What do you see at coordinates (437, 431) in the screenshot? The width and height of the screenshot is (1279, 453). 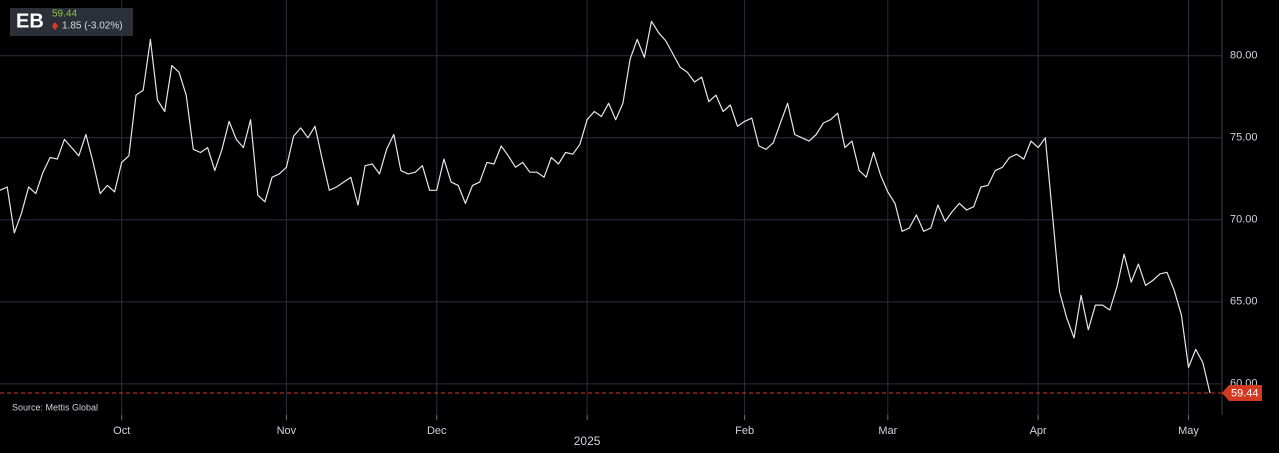 I see `x-tick-label: Dec` at bounding box center [437, 431].